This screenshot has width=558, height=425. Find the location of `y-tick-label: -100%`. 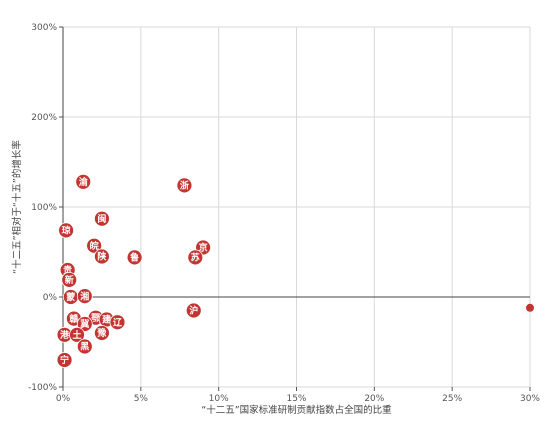

y-tick-label: -100% is located at coordinates (42, 388).